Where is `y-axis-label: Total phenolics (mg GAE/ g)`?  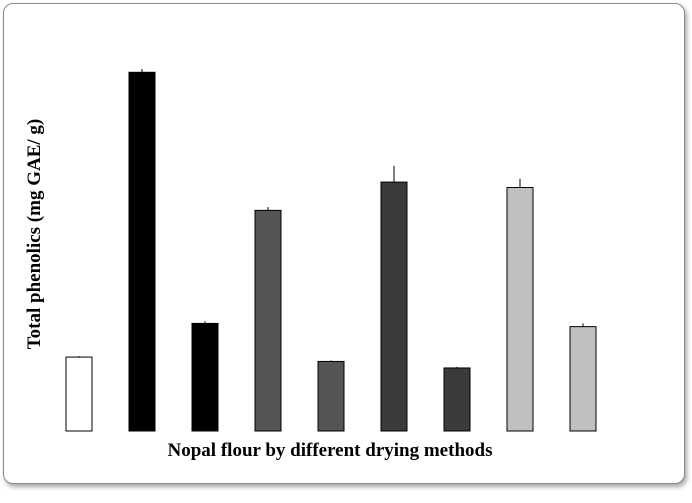
y-axis-label: Total phenolics (mg GAE/ g) is located at coordinates (34, 234).